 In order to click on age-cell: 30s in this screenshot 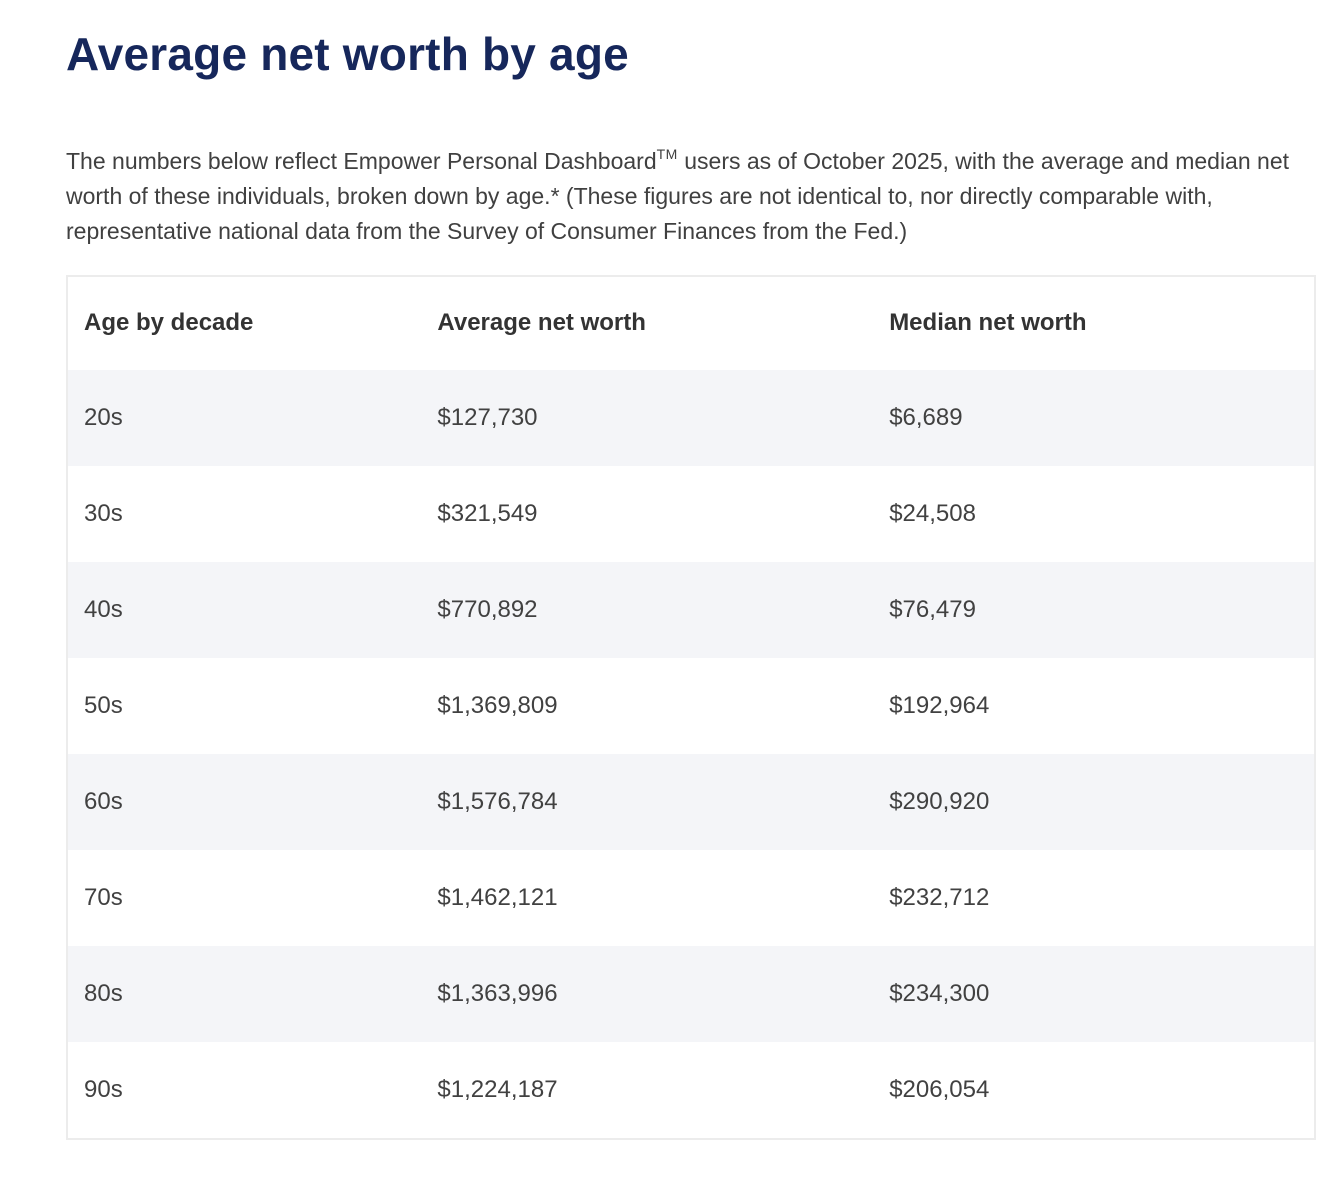, I will do `click(244, 513)`.